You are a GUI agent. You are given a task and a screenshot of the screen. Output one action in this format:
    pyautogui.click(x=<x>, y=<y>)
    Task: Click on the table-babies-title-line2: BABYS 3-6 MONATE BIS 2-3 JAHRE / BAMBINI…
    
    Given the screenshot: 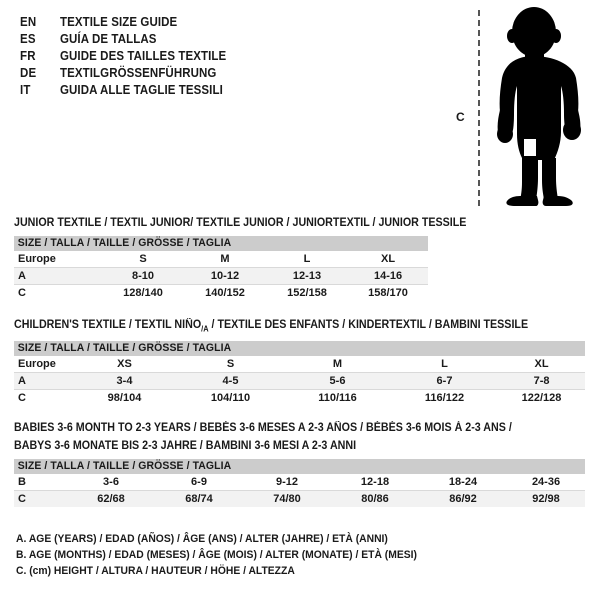 What is the action you would take?
    pyautogui.click(x=185, y=446)
    